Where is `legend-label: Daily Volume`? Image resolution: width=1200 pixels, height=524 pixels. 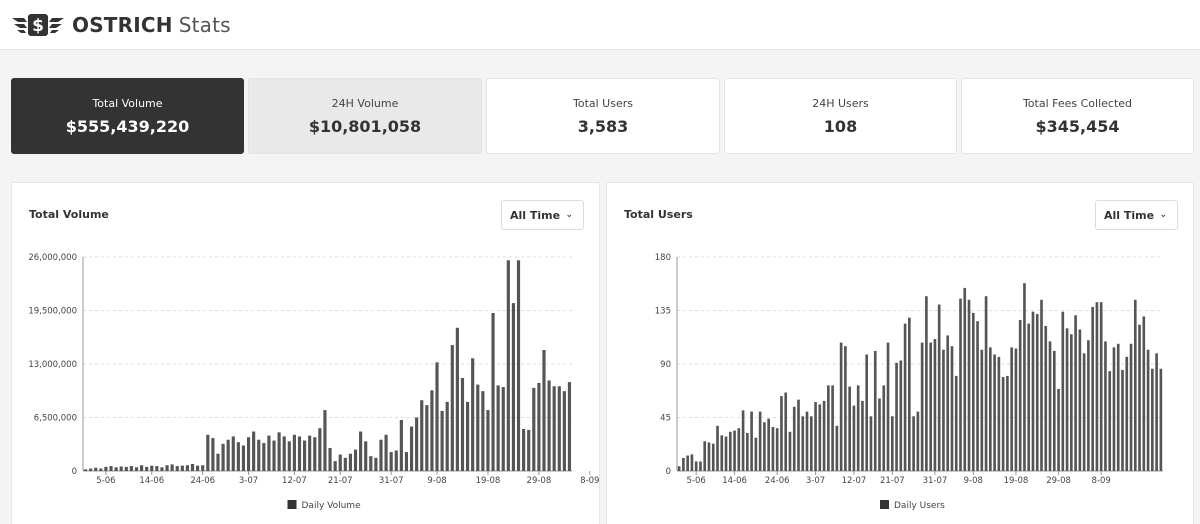 legend-label: Daily Volume is located at coordinates (332, 506).